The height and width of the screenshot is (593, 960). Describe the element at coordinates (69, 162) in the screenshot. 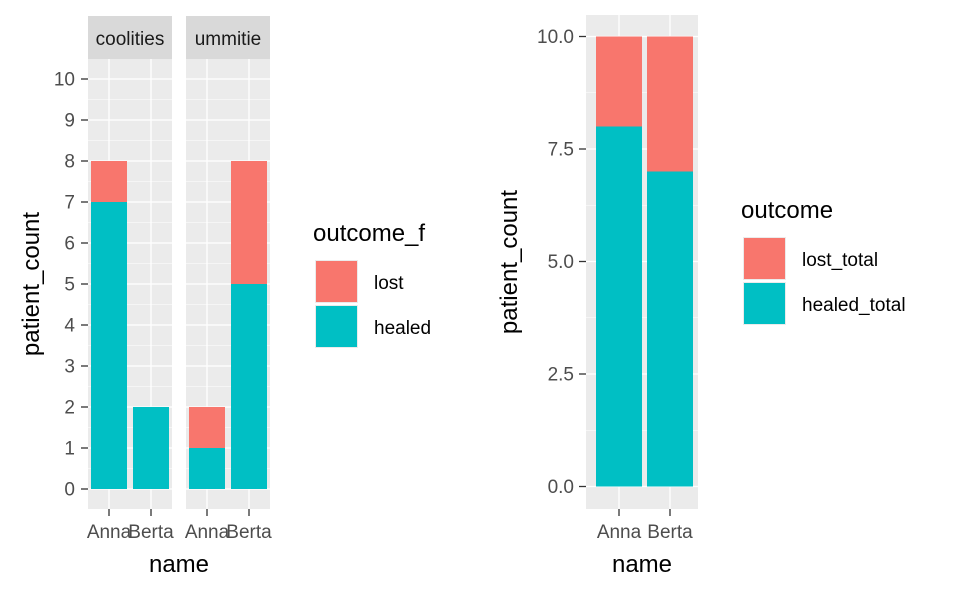

I see `y-tick-label: 8` at that location.